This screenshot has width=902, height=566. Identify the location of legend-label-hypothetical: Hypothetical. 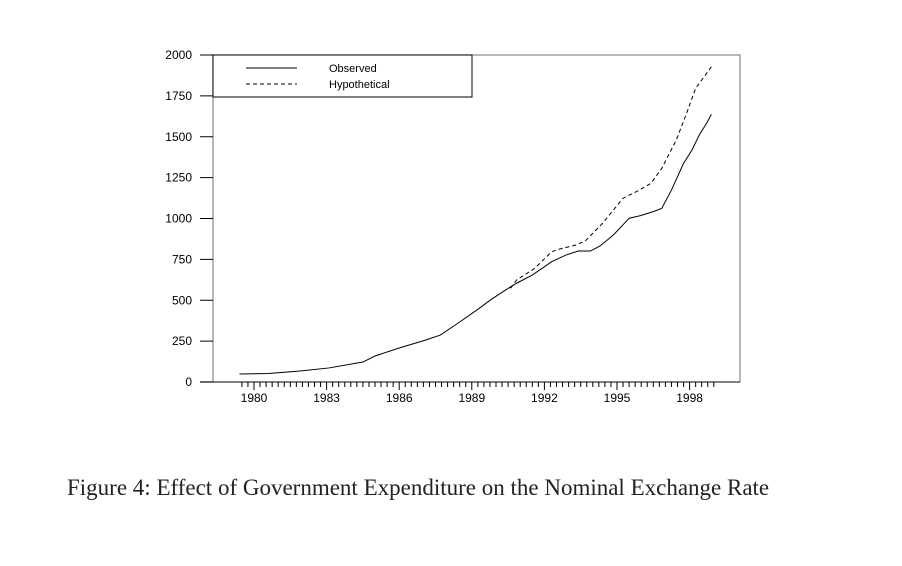
(359, 85).